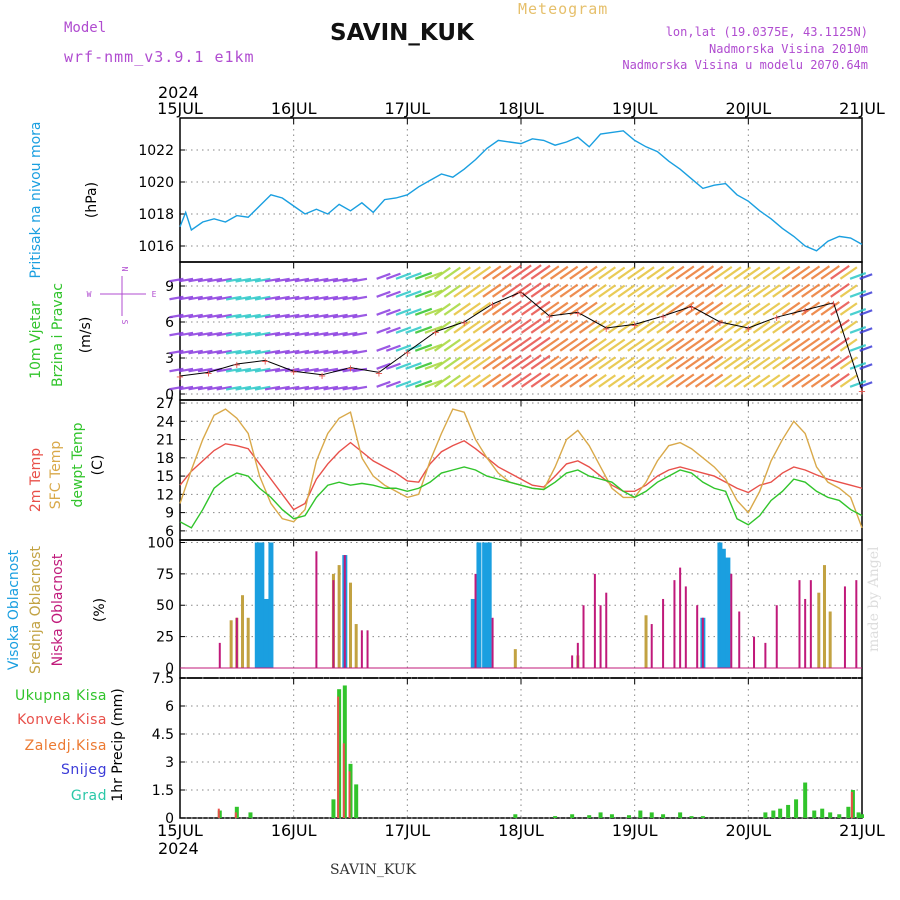 The height and width of the screenshot is (900, 900). What do you see at coordinates (156, 247) in the screenshot?
I see `pressure-tick-label: 1016` at bounding box center [156, 247].